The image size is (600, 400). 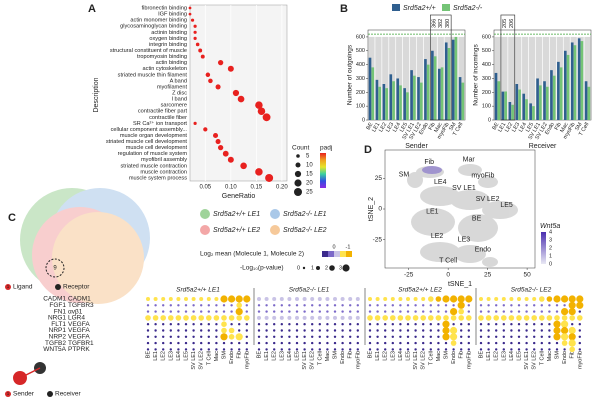 I want to click on x-tick-label: 0.15, so click(x=257, y=188).